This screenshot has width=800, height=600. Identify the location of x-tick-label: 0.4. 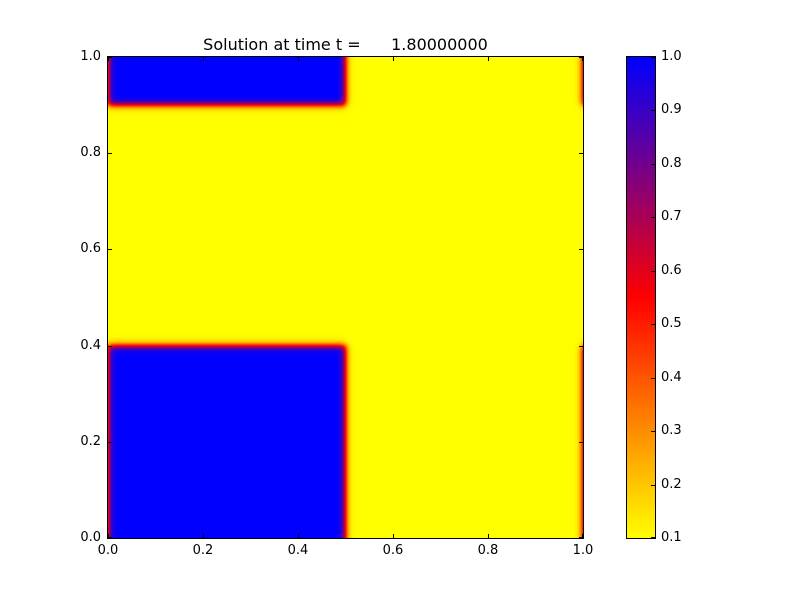
(298, 550).